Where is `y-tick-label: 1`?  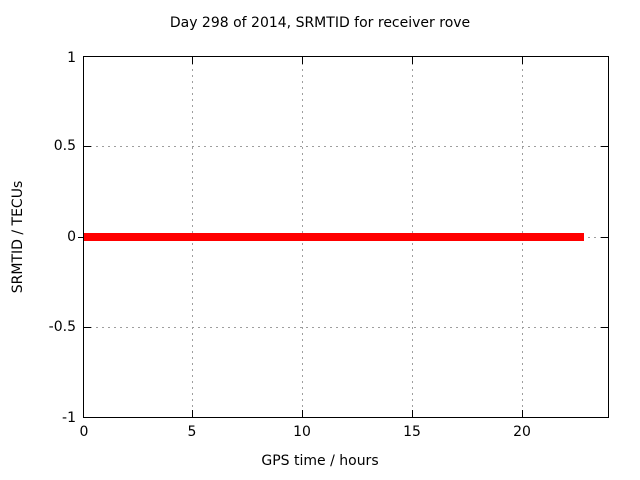
y-tick-label: 1 is located at coordinates (71, 58).